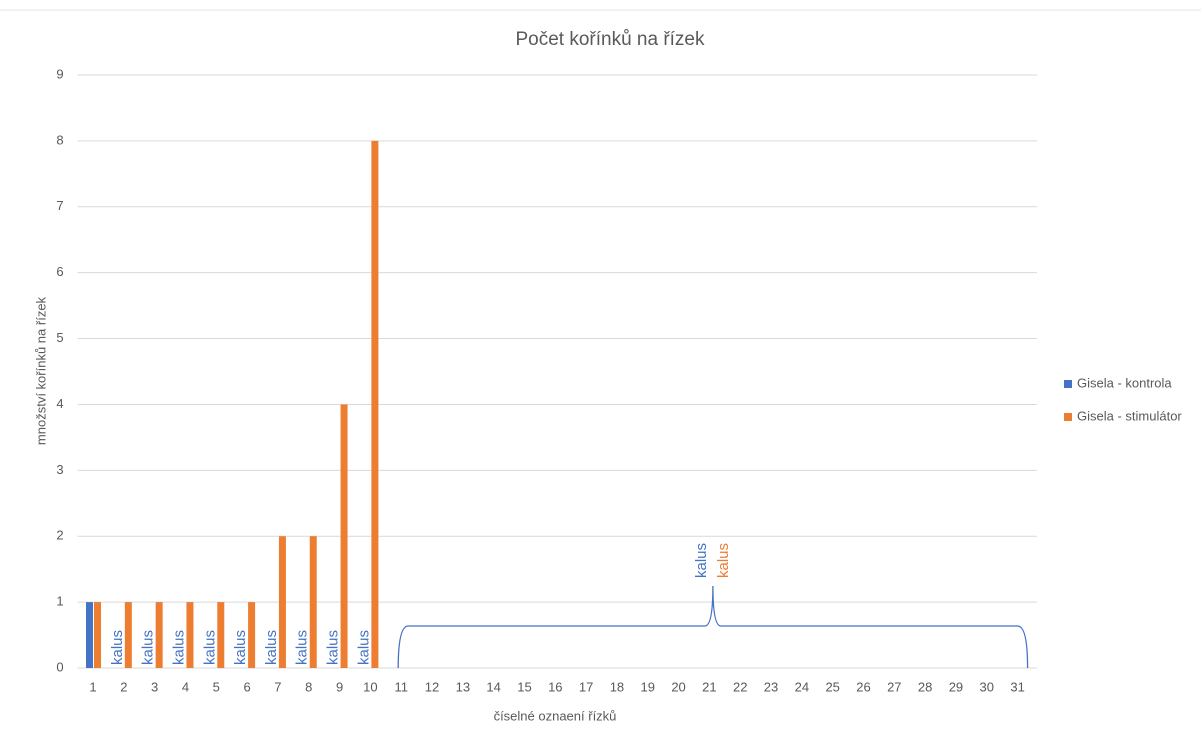 This screenshot has width=1201, height=740. What do you see at coordinates (802, 686) in the screenshot?
I see `x-tick-label: 24` at bounding box center [802, 686].